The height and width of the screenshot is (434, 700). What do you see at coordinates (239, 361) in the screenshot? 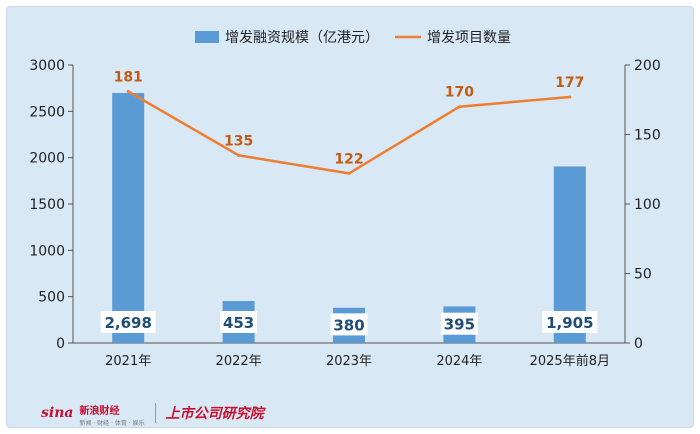
I see `x-tick-label: 2022年` at bounding box center [239, 361].